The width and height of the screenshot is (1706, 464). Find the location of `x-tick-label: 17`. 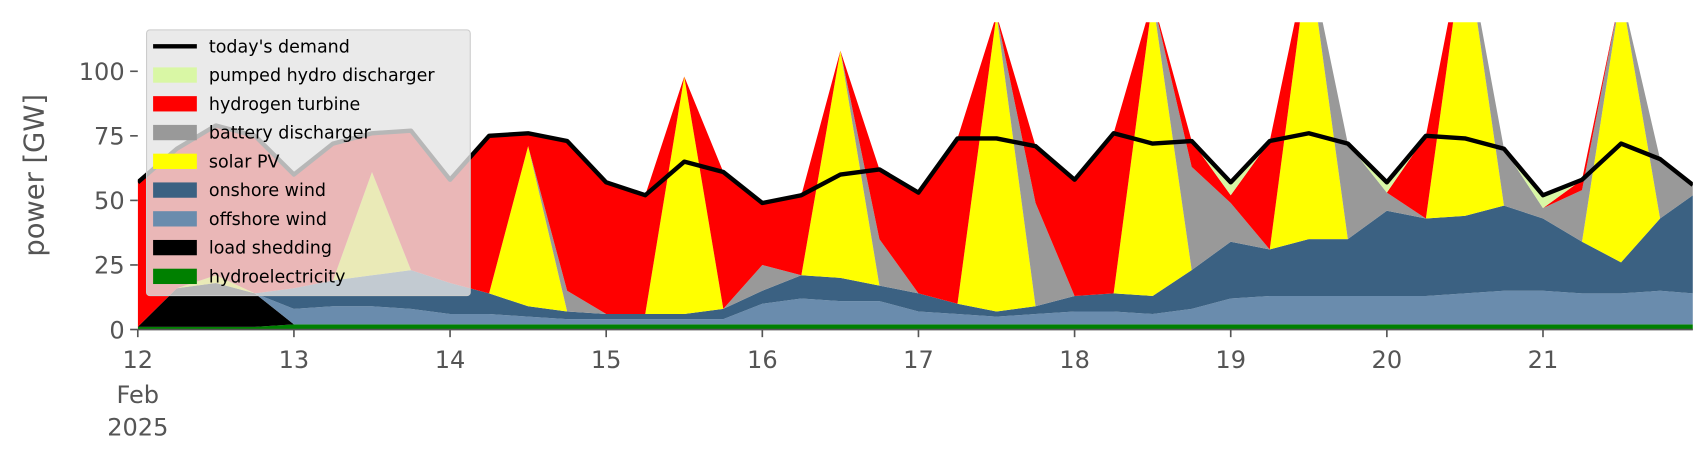

x-tick-label: 17 is located at coordinates (918, 360).